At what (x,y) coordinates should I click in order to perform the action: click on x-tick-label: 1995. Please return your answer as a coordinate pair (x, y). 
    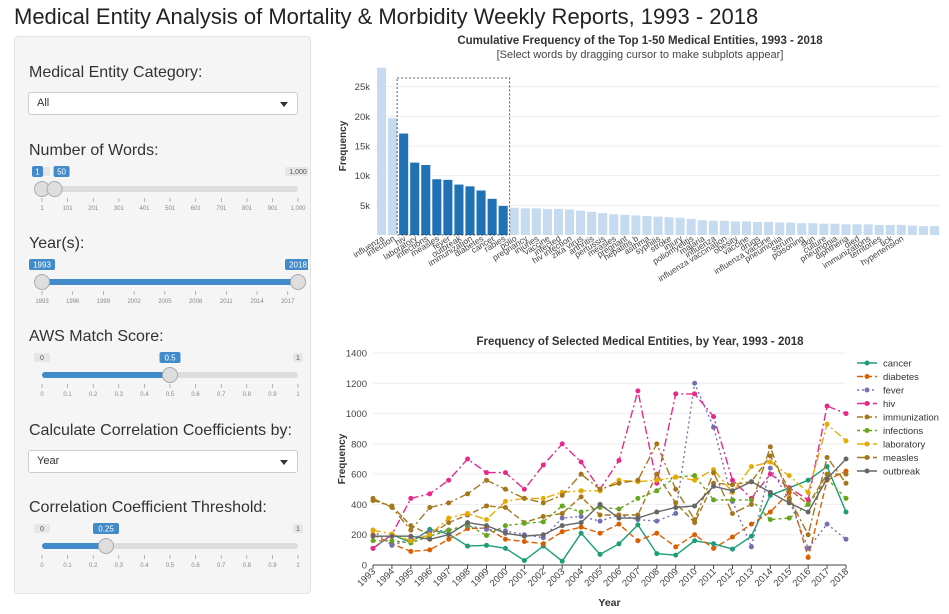
    Looking at the image, I should click on (404, 577).